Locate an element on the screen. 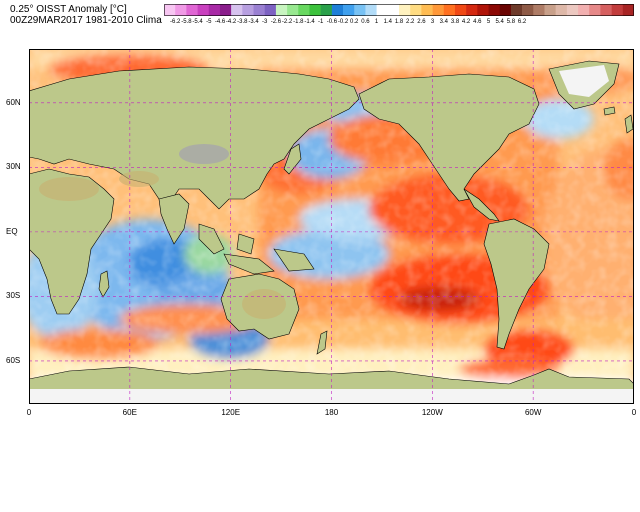  color-scale-bar is located at coordinates (399, 10).